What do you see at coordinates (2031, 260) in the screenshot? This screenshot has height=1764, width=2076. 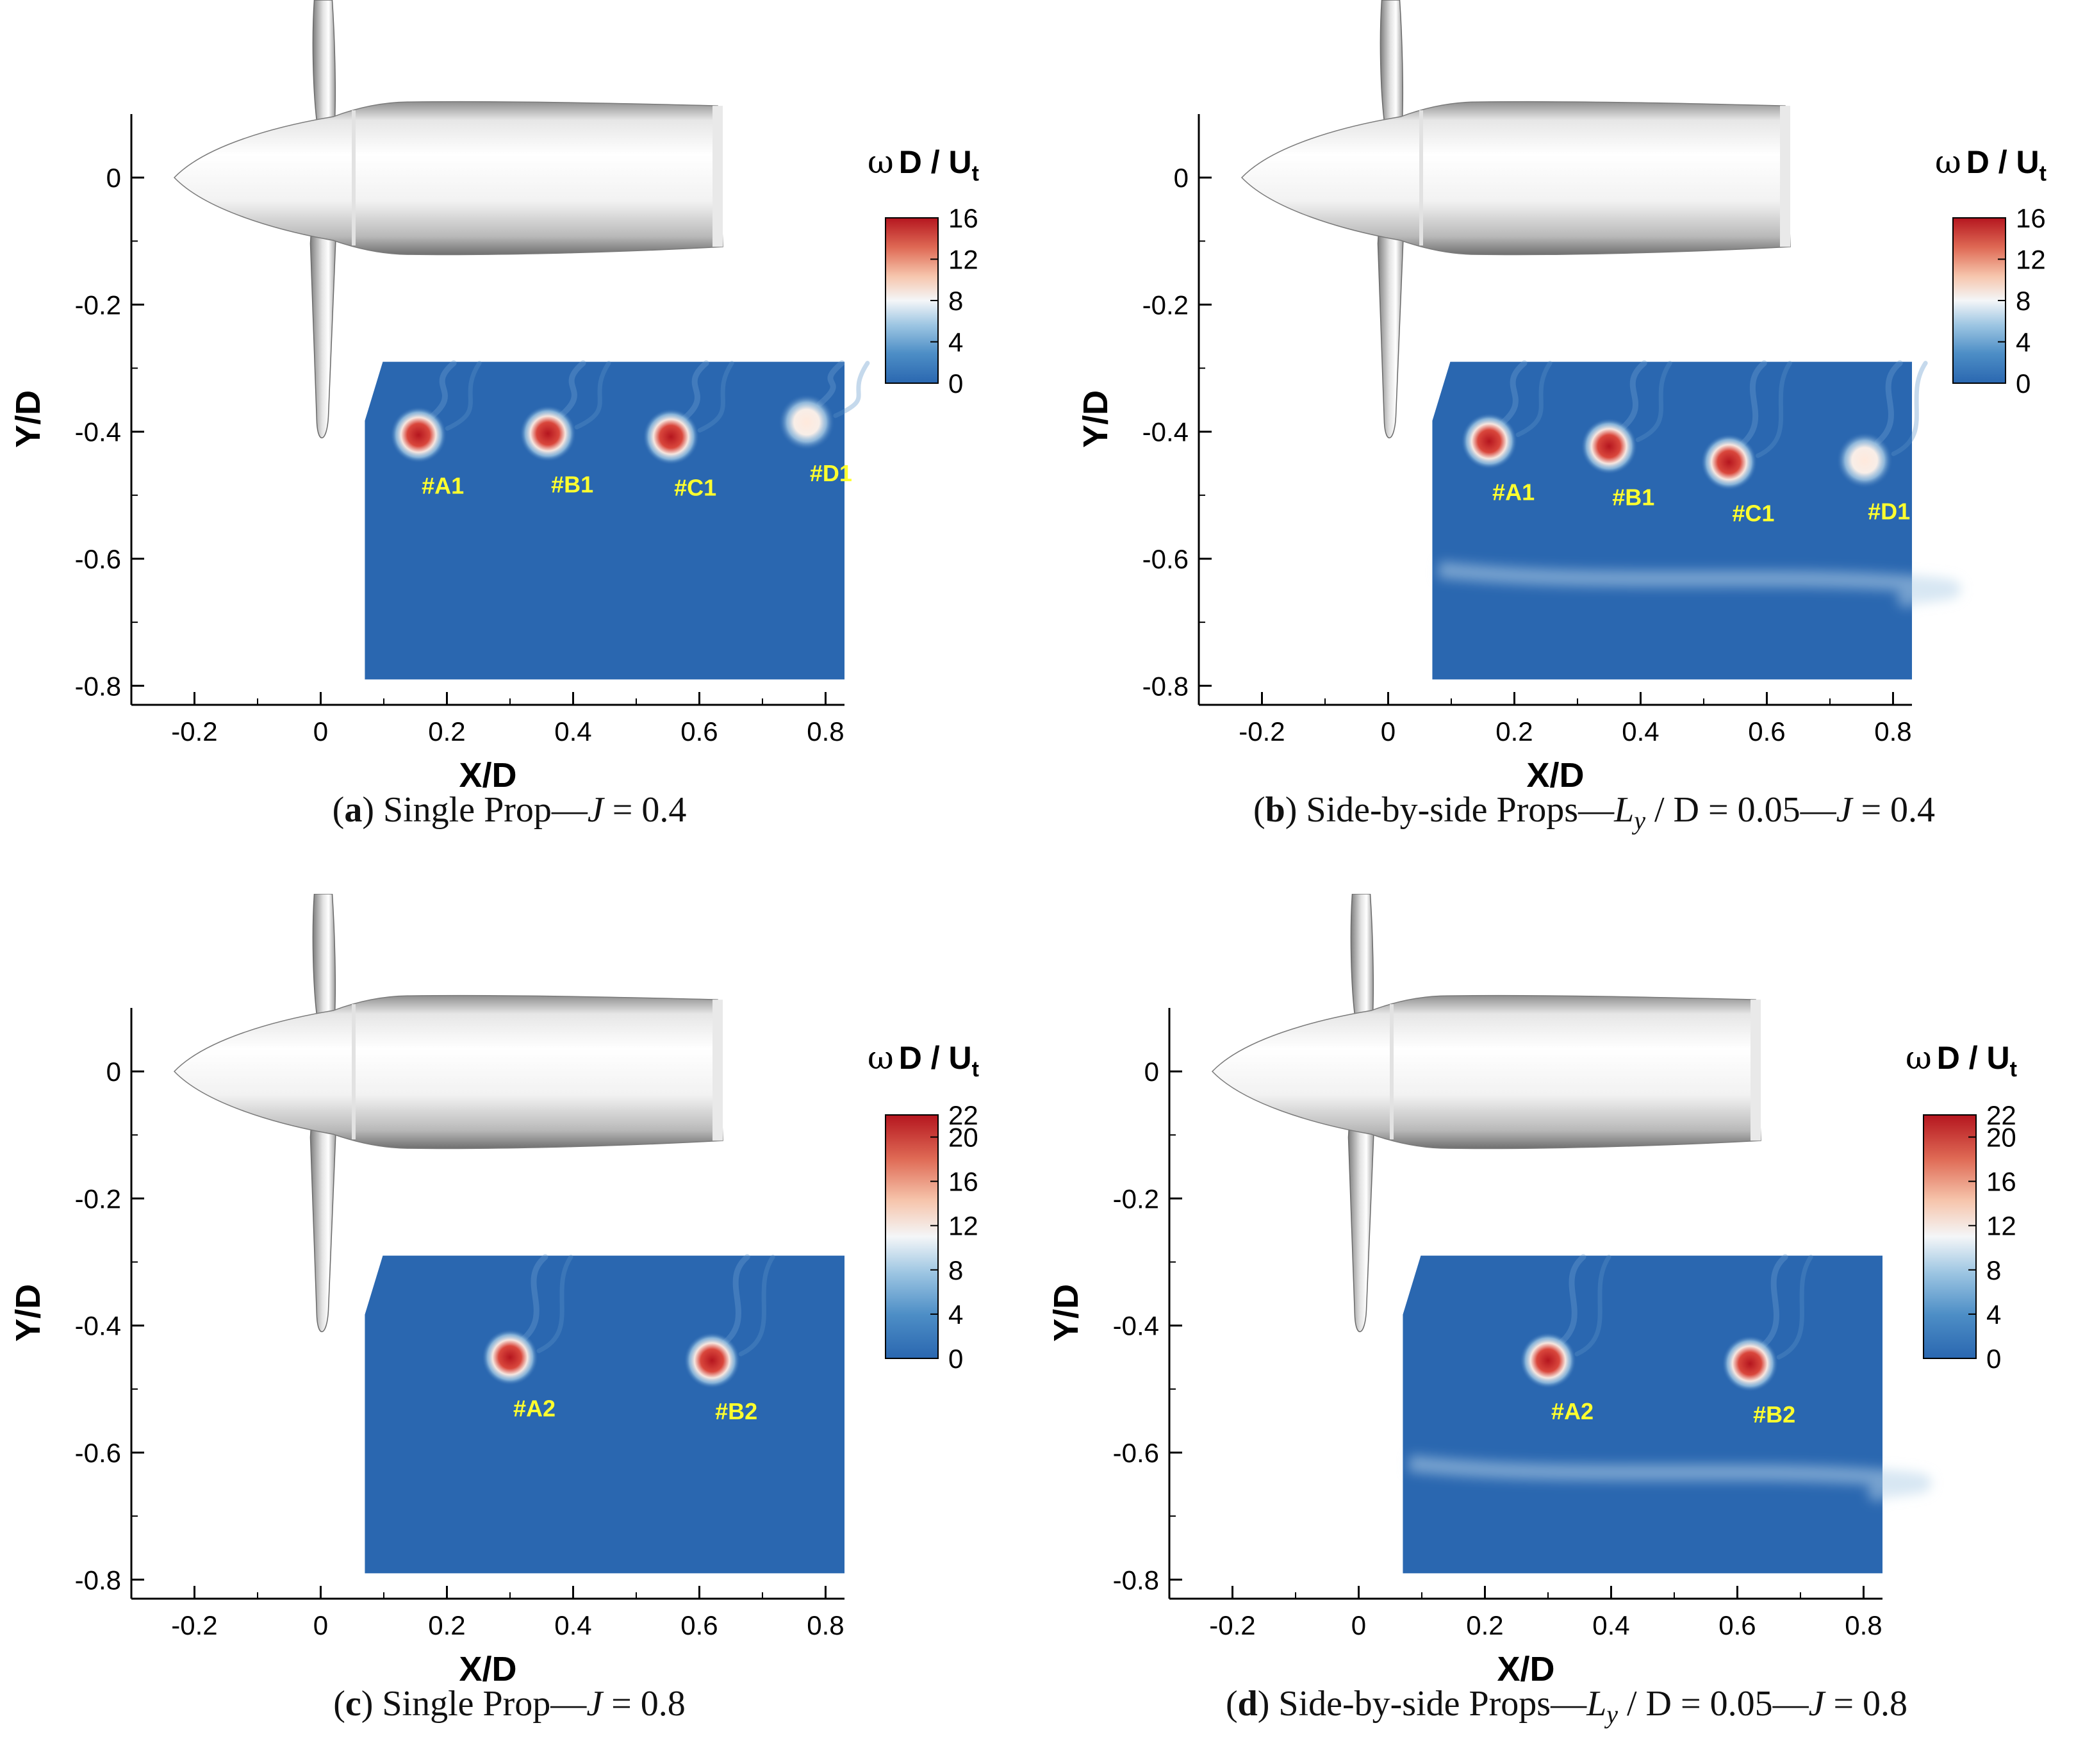 I see `colorbar-tick-label: 12` at bounding box center [2031, 260].